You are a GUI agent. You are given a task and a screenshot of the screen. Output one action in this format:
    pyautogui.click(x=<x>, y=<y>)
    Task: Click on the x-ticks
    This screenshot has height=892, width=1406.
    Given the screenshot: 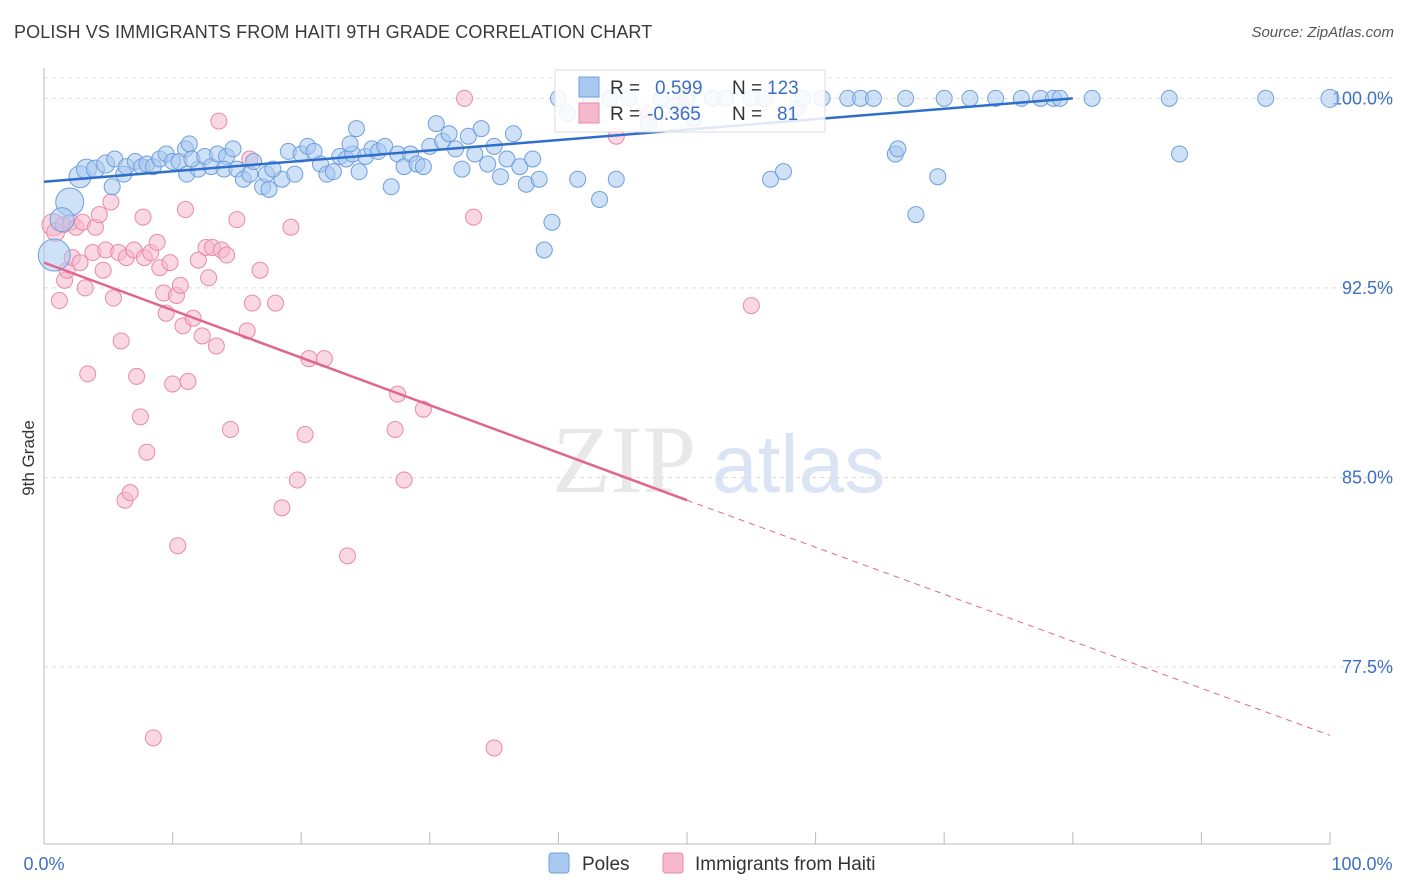 What is the action you would take?
    pyautogui.click(x=687, y=838)
    